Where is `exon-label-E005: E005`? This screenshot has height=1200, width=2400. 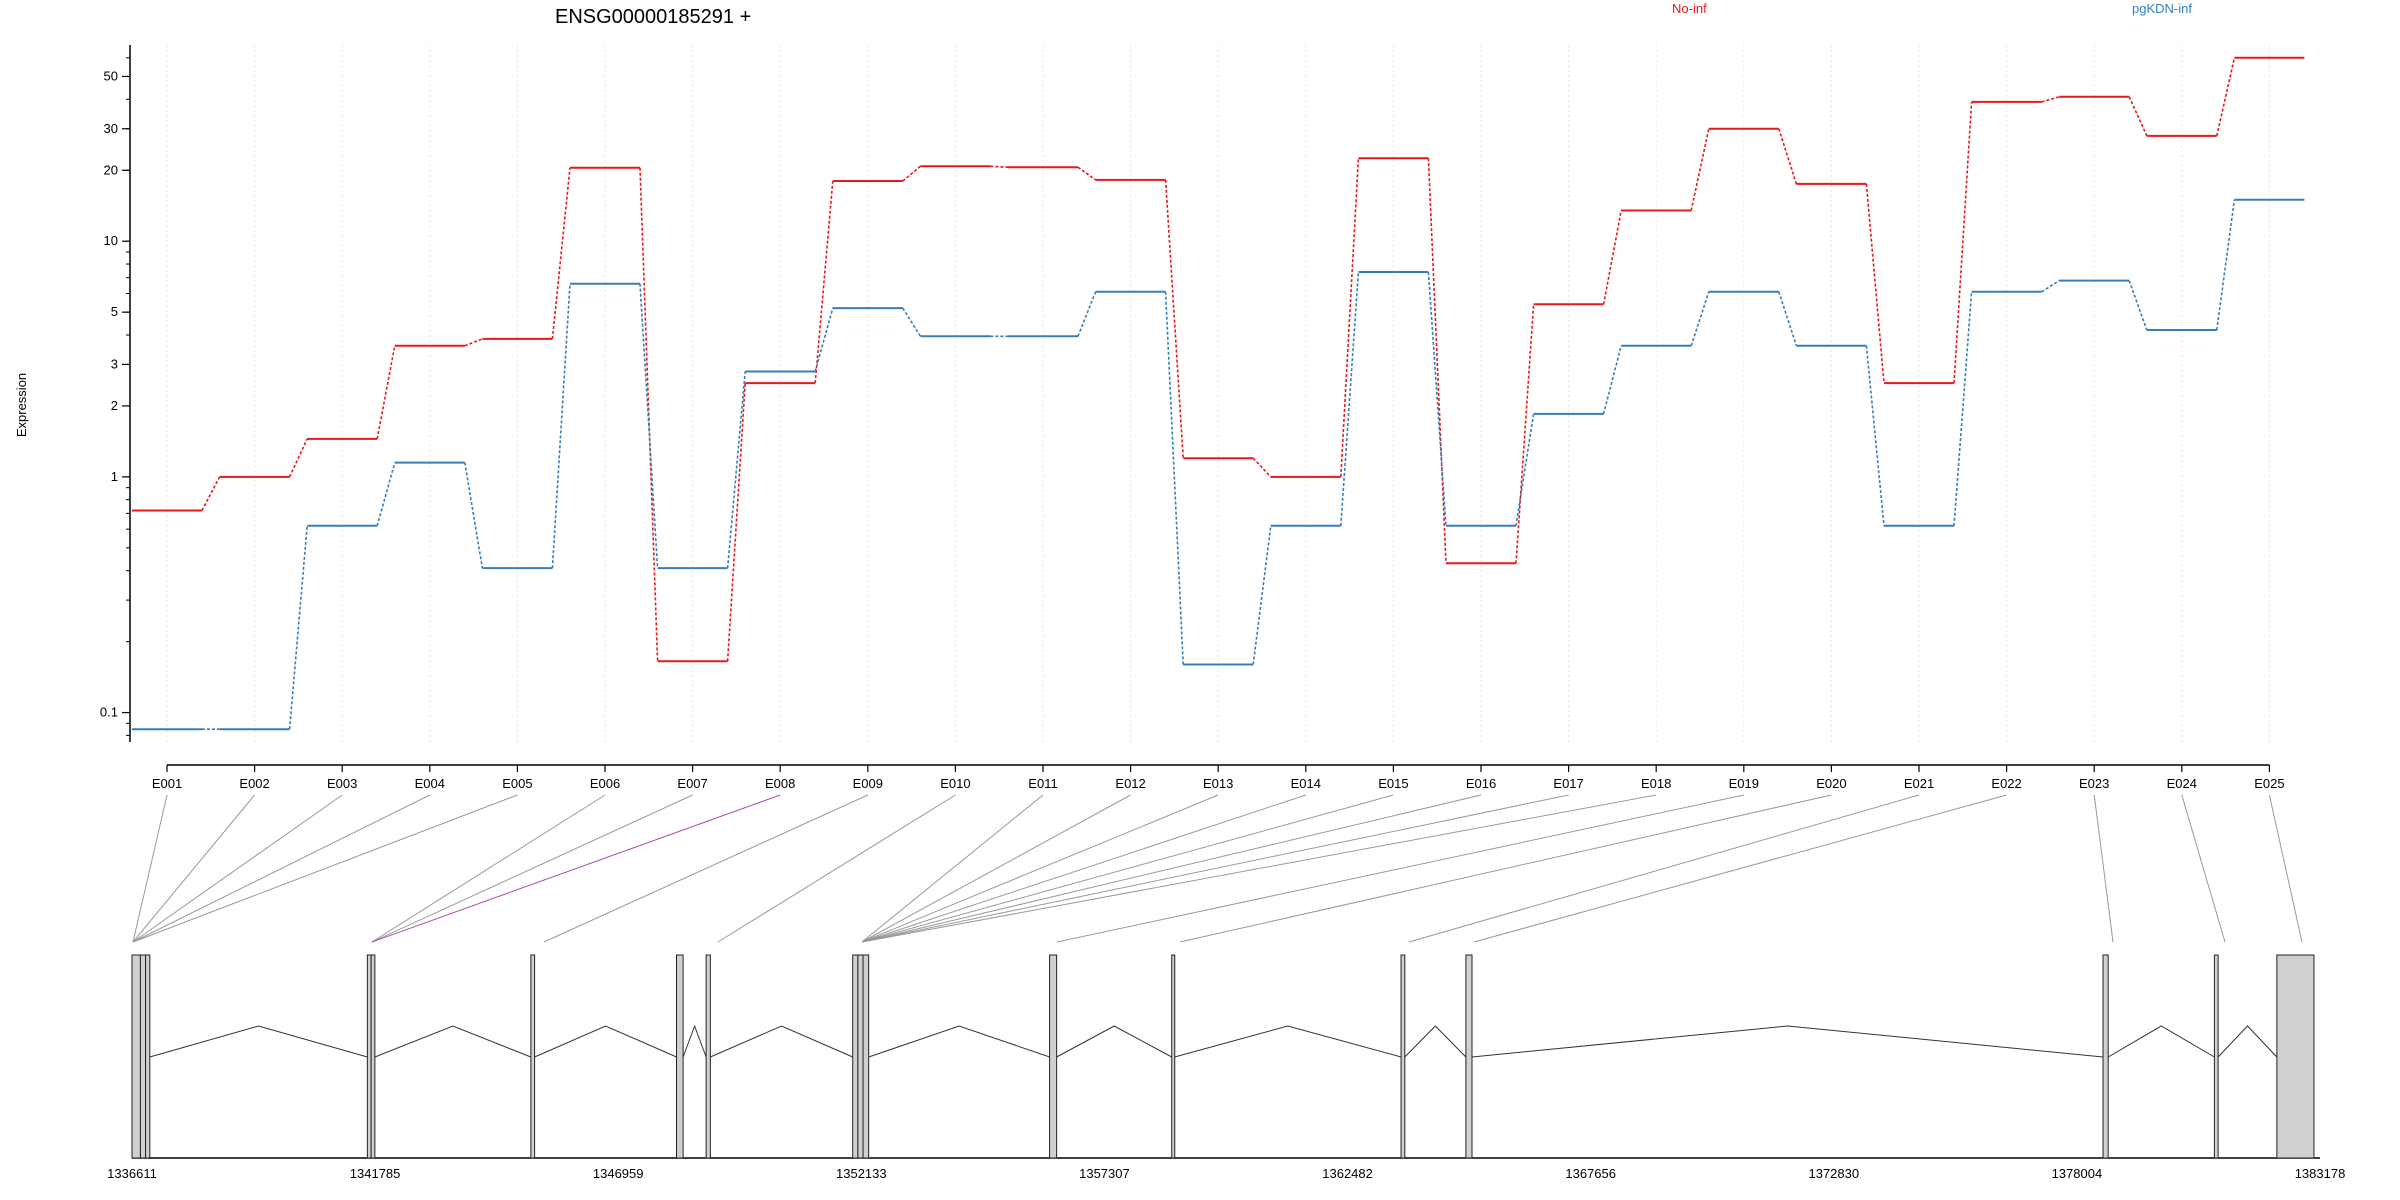
exon-label-E005: E005 is located at coordinates (517, 783).